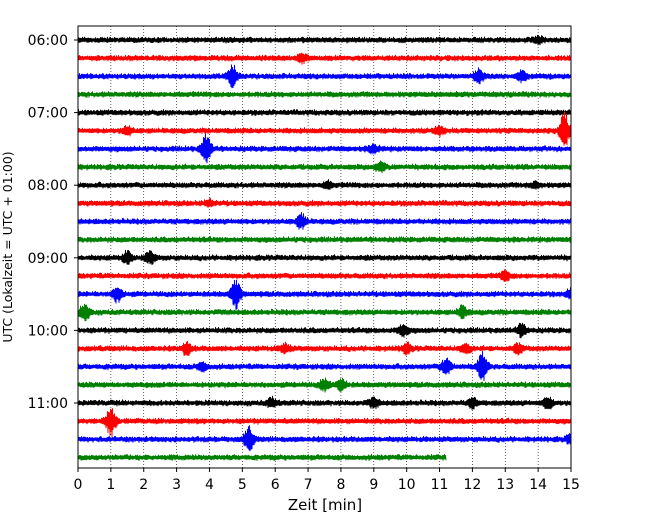  Describe the element at coordinates (143, 485) in the screenshot. I see `x-tick-label: 2` at that location.